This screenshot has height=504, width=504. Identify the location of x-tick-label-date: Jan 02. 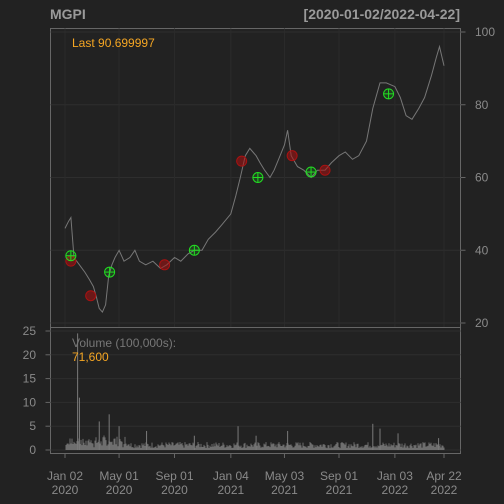
(65, 476).